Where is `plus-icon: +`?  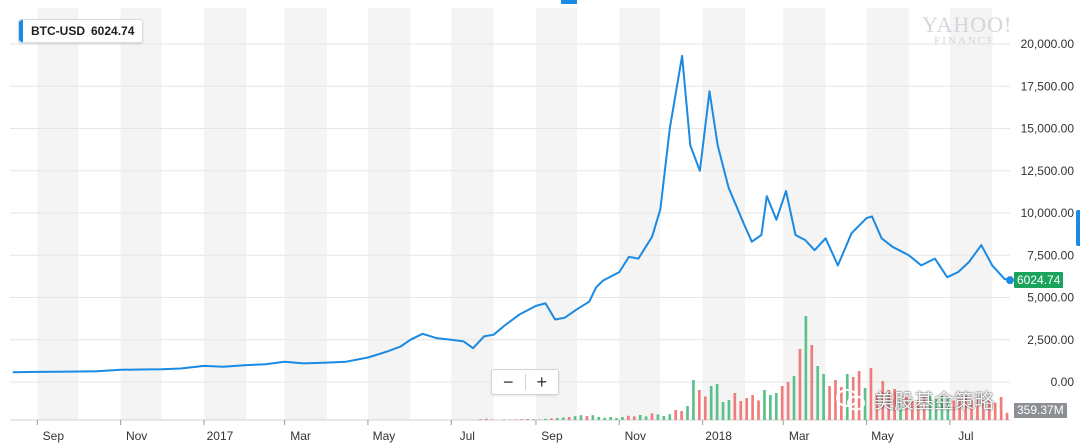
plus-icon: + is located at coordinates (541, 382).